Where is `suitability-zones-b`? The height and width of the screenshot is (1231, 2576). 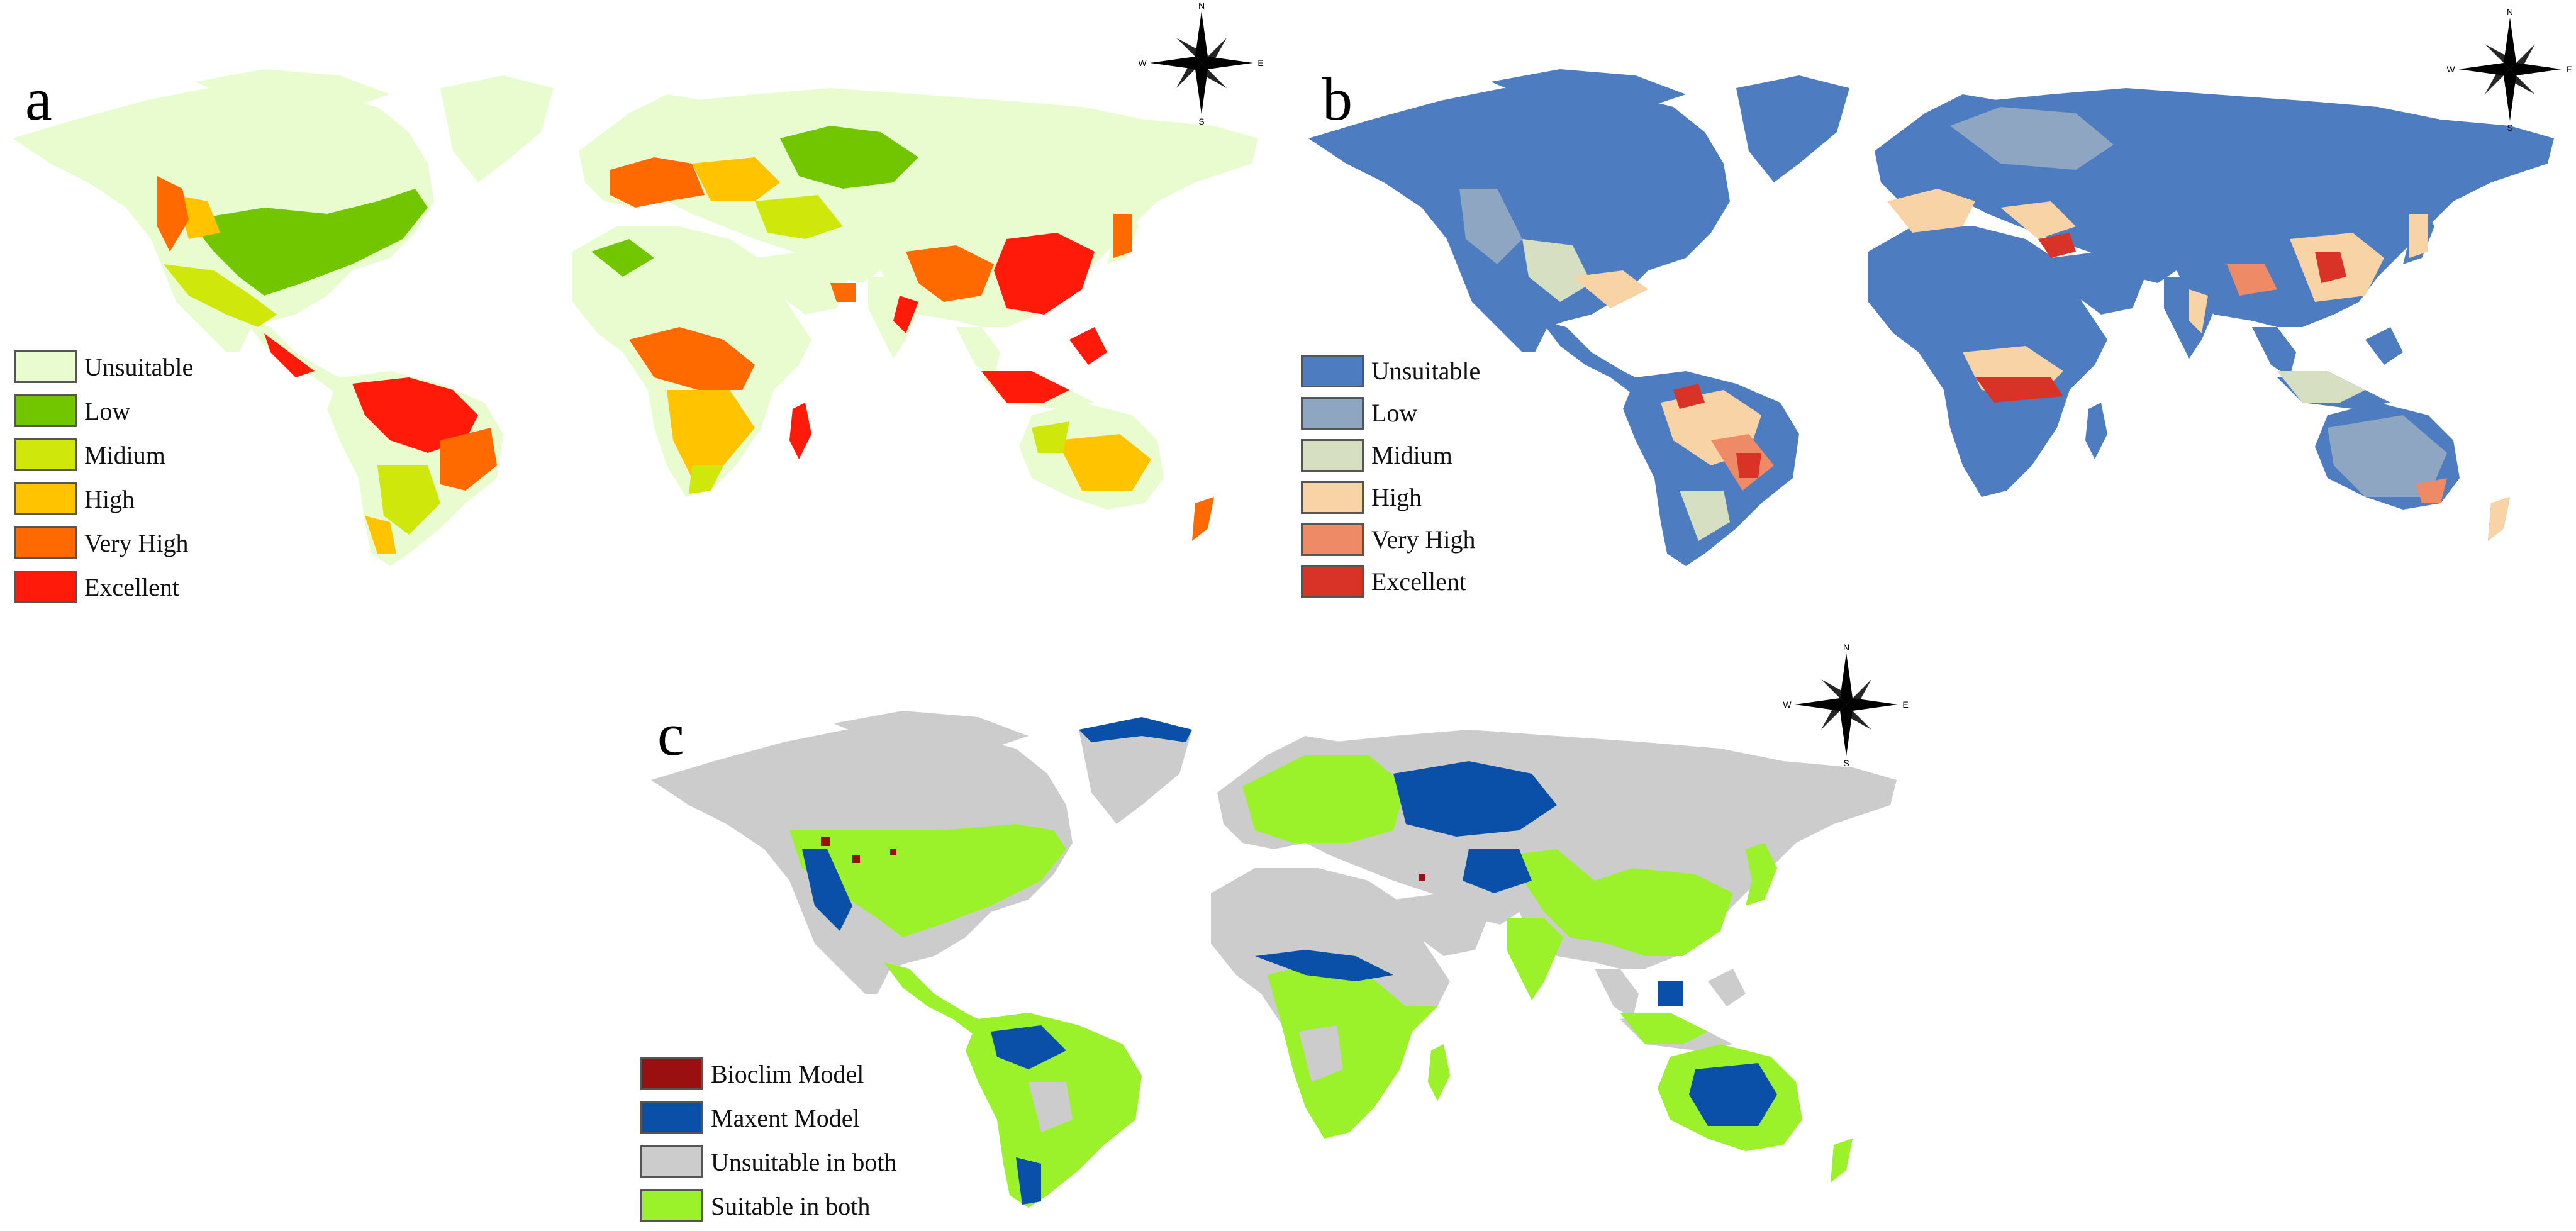 suitability-zones-b is located at coordinates (1984, 324).